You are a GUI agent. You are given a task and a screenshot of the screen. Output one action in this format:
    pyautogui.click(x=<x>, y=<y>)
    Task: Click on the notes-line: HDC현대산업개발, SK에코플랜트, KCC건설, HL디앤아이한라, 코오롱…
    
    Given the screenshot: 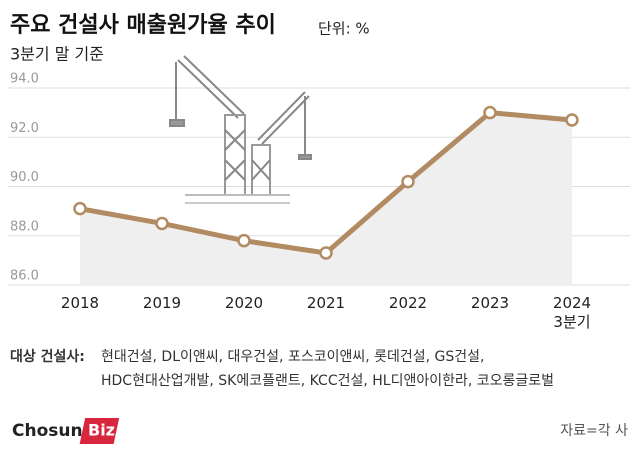 What is the action you would take?
    pyautogui.click(x=327, y=381)
    